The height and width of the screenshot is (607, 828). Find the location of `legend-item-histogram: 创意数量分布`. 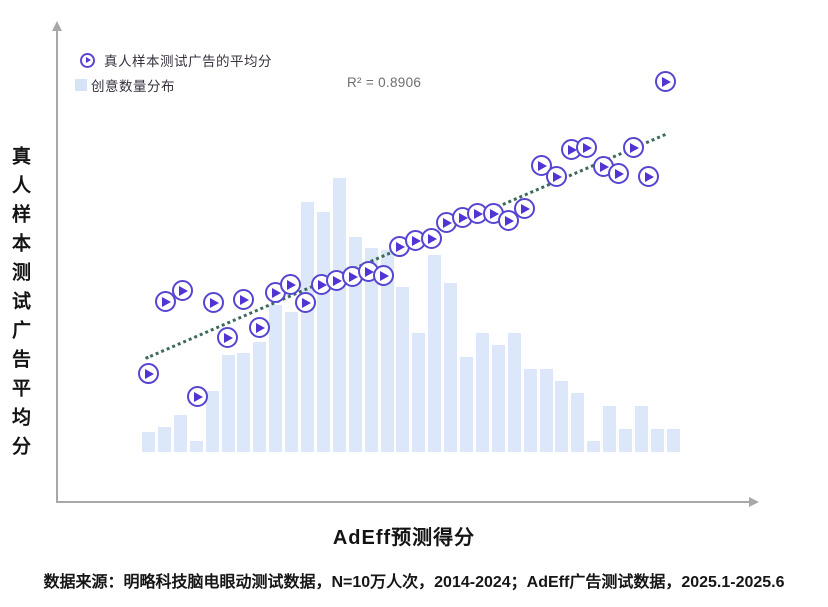

legend-item-histogram: 创意数量分布 is located at coordinates (125, 85).